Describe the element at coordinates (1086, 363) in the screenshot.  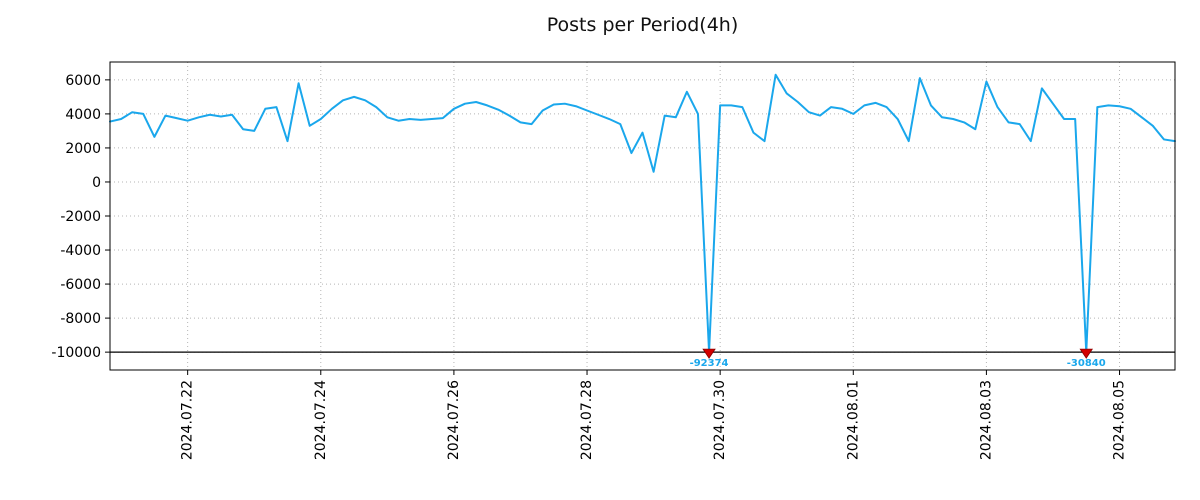
I see `anomaly-label: -30840` at that location.